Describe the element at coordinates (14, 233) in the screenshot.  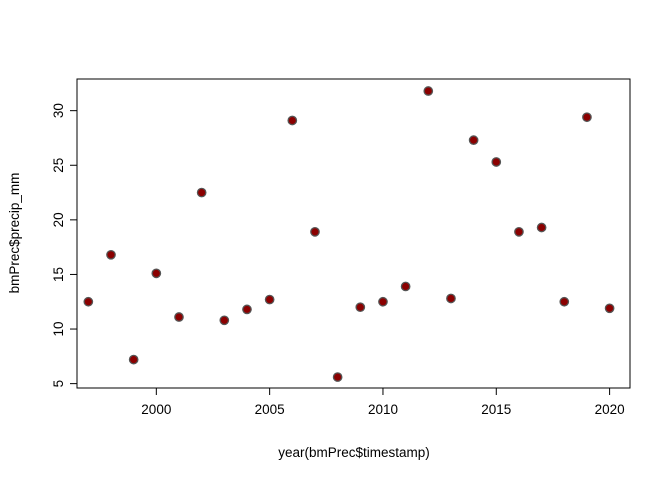
I see `y-axis-title: bmPrec$precip_mm` at that location.